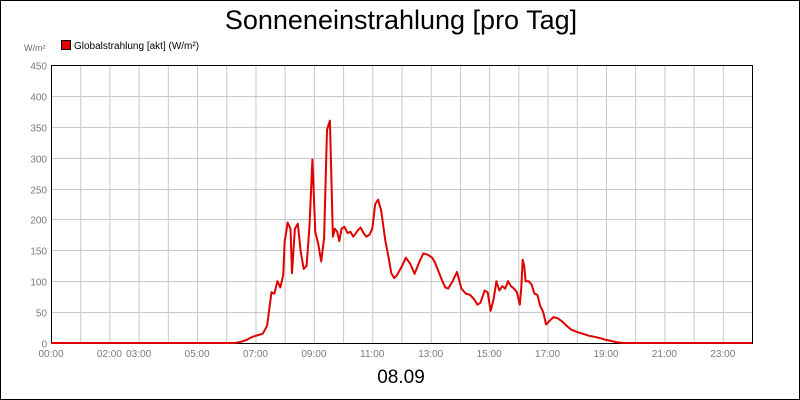  I want to click on y-axis-unit-label: W/m², so click(35, 48).